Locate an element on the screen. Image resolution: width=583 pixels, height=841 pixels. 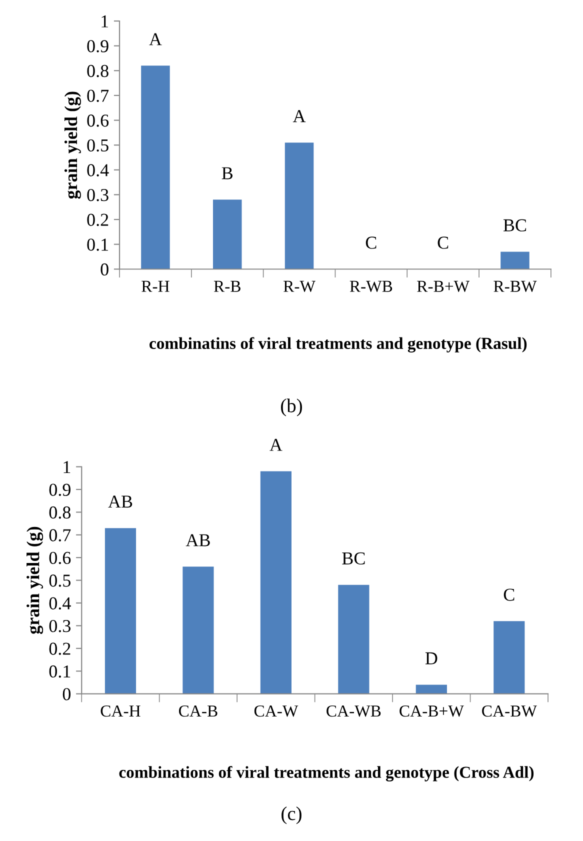
x-tick-label: CA-H is located at coordinates (120, 711).